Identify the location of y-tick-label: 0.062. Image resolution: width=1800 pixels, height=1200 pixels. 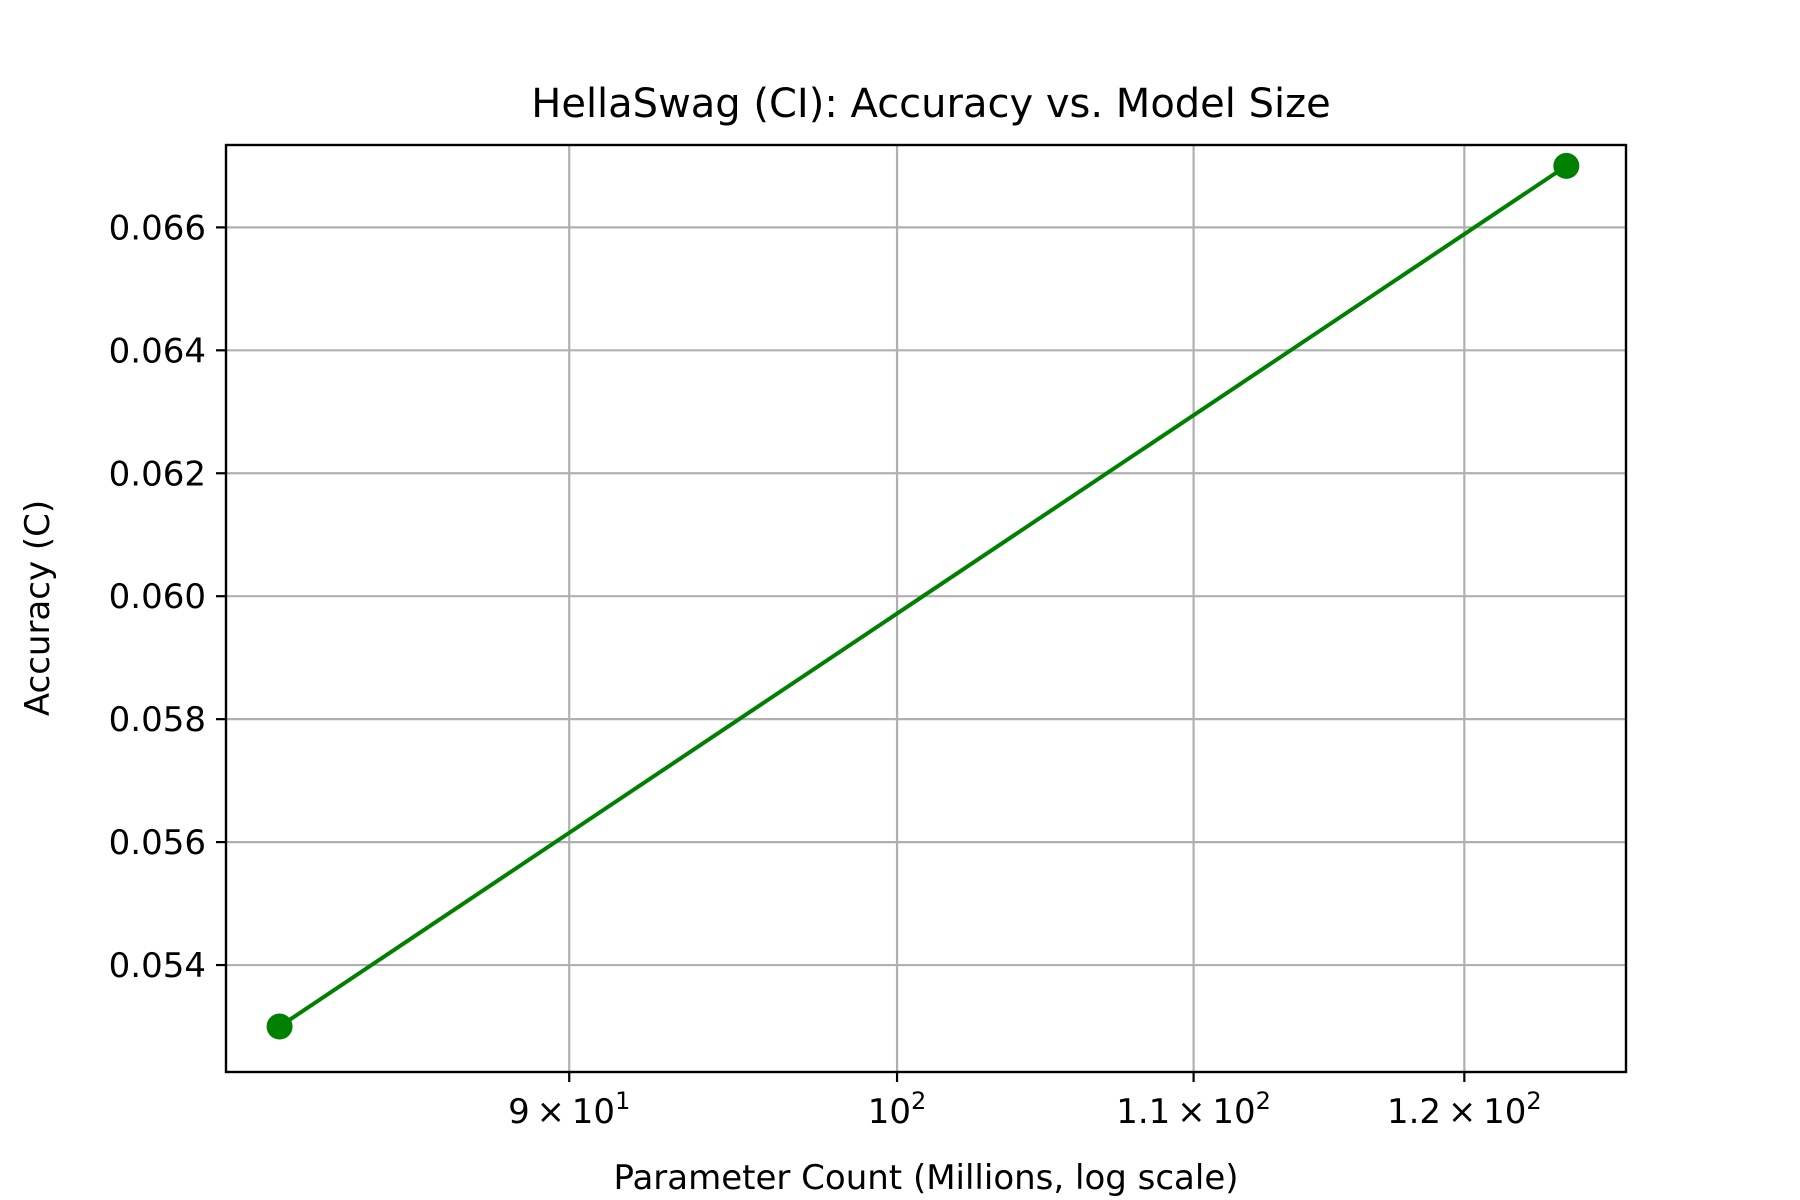
(157, 474).